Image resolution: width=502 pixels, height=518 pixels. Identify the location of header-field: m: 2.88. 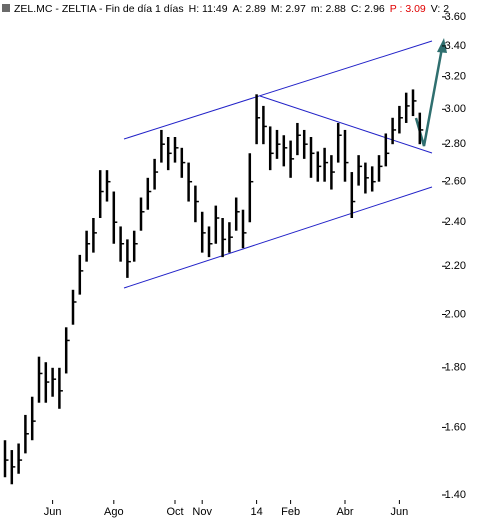
(328, 9).